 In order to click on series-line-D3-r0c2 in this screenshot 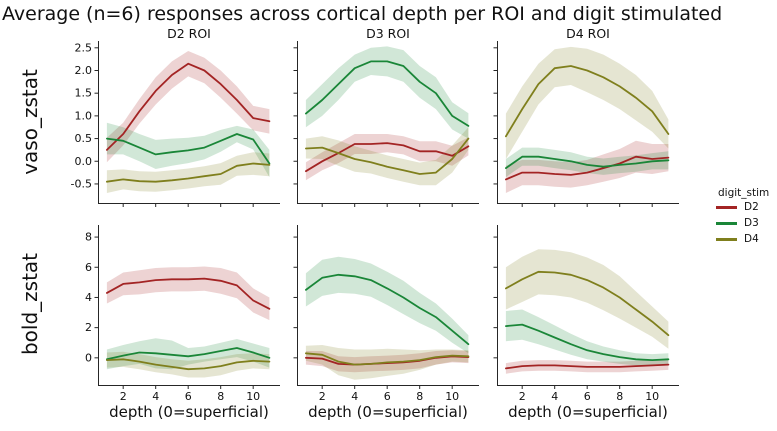, I will do `click(587, 162)`.